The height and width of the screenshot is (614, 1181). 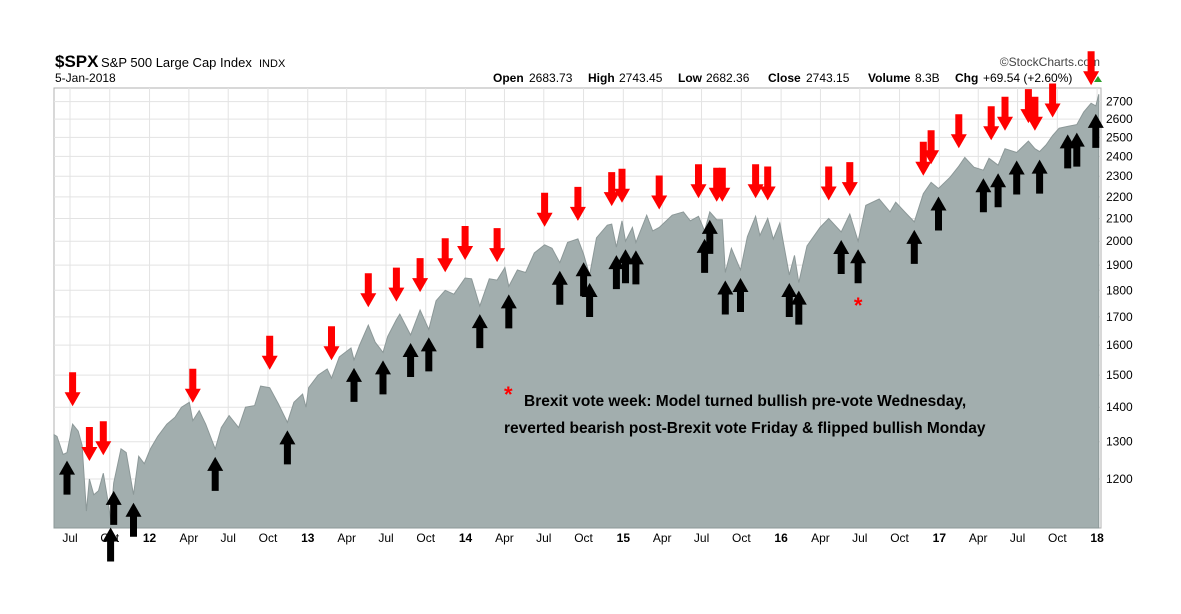 What do you see at coordinates (641, 78) in the screenshot?
I see `high-value: 2743.45` at bounding box center [641, 78].